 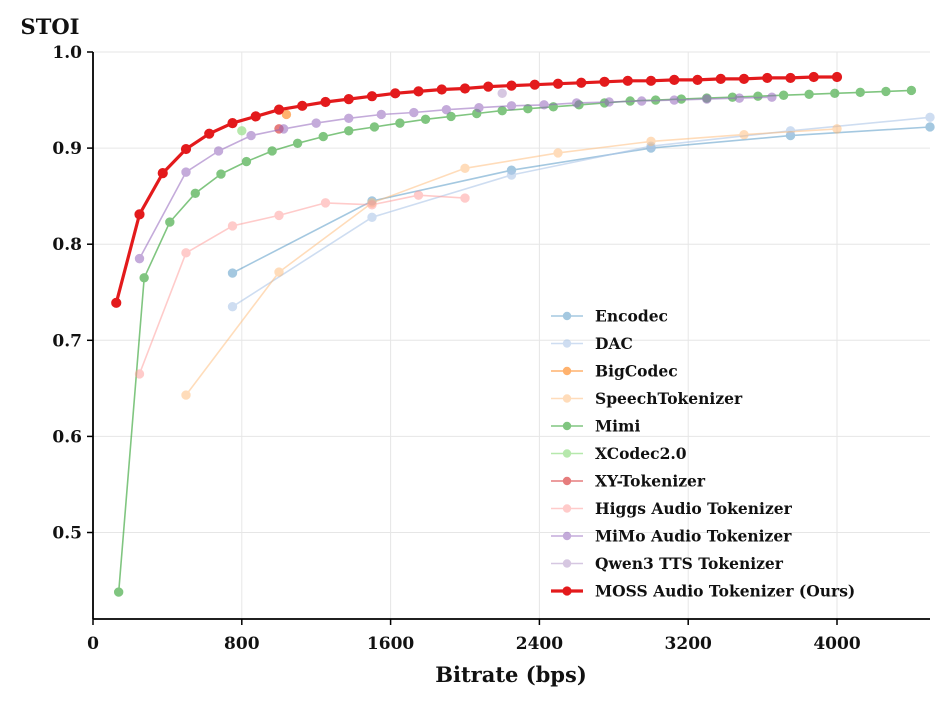 I want to click on legend-label: MiMo Audio Tokenizer, so click(x=693, y=536).